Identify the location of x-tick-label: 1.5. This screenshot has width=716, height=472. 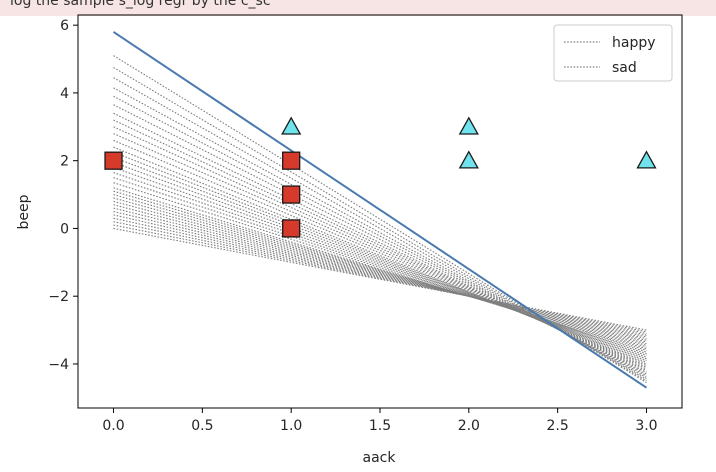
(380, 426).